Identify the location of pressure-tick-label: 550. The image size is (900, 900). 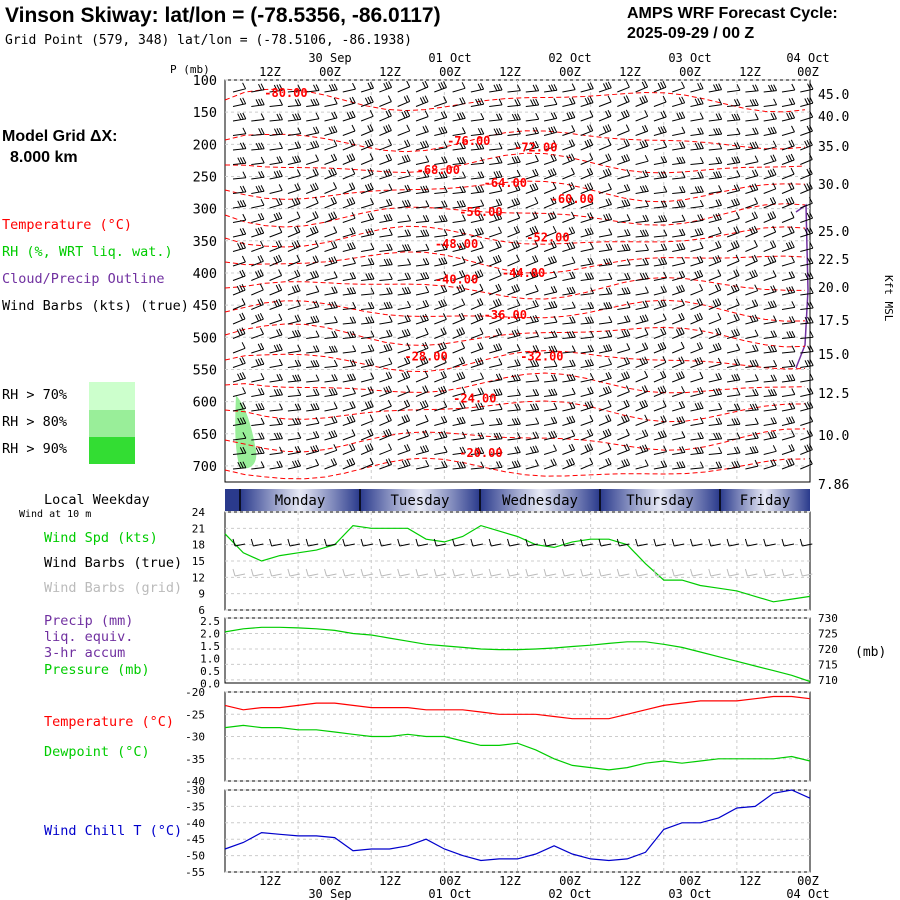
(205, 370).